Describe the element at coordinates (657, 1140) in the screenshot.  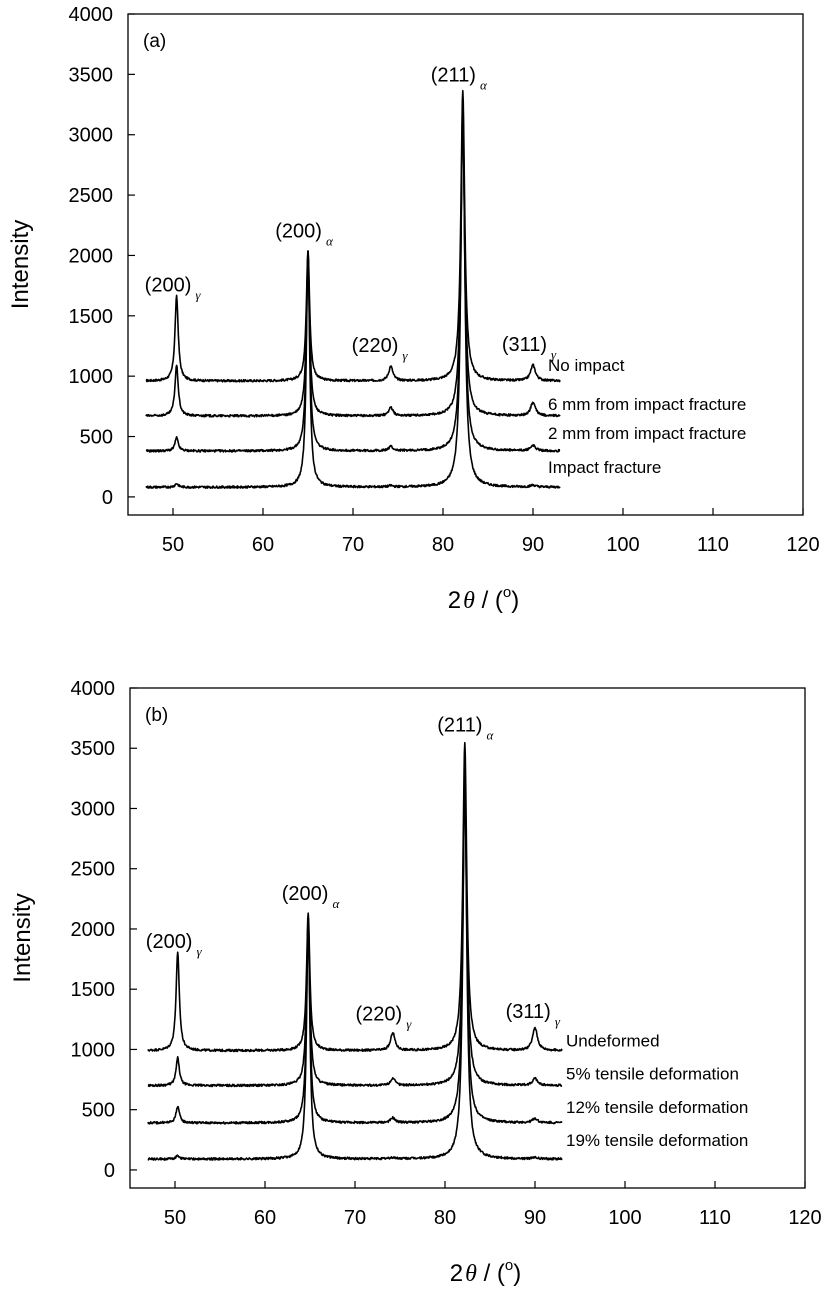
I see `series-label: 19% tensile deformation` at that location.